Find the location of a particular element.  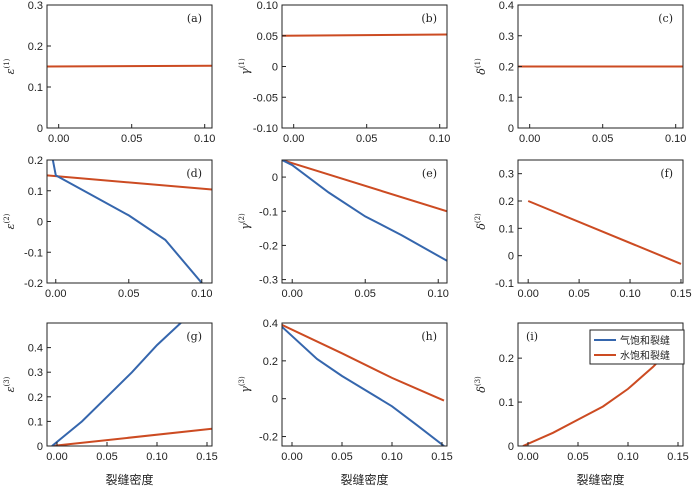

panel-e: 0.00 0.05 0.10 -0.3 -0.2 -0.1 0 γ(2) (e) is located at coordinates (343, 229).